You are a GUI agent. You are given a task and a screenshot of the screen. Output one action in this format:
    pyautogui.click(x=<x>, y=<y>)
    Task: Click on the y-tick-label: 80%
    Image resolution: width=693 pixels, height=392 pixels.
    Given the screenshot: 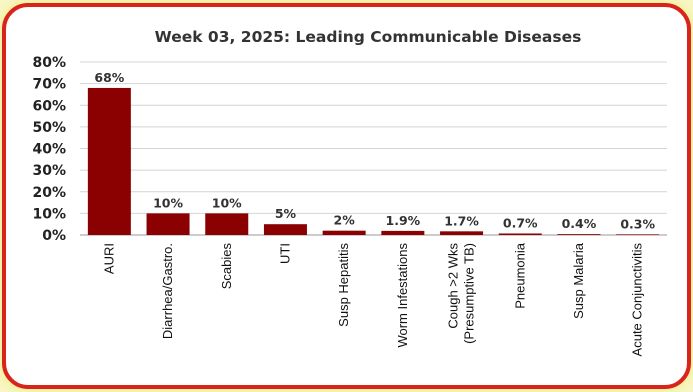 What is the action you would take?
    pyautogui.click(x=49, y=63)
    